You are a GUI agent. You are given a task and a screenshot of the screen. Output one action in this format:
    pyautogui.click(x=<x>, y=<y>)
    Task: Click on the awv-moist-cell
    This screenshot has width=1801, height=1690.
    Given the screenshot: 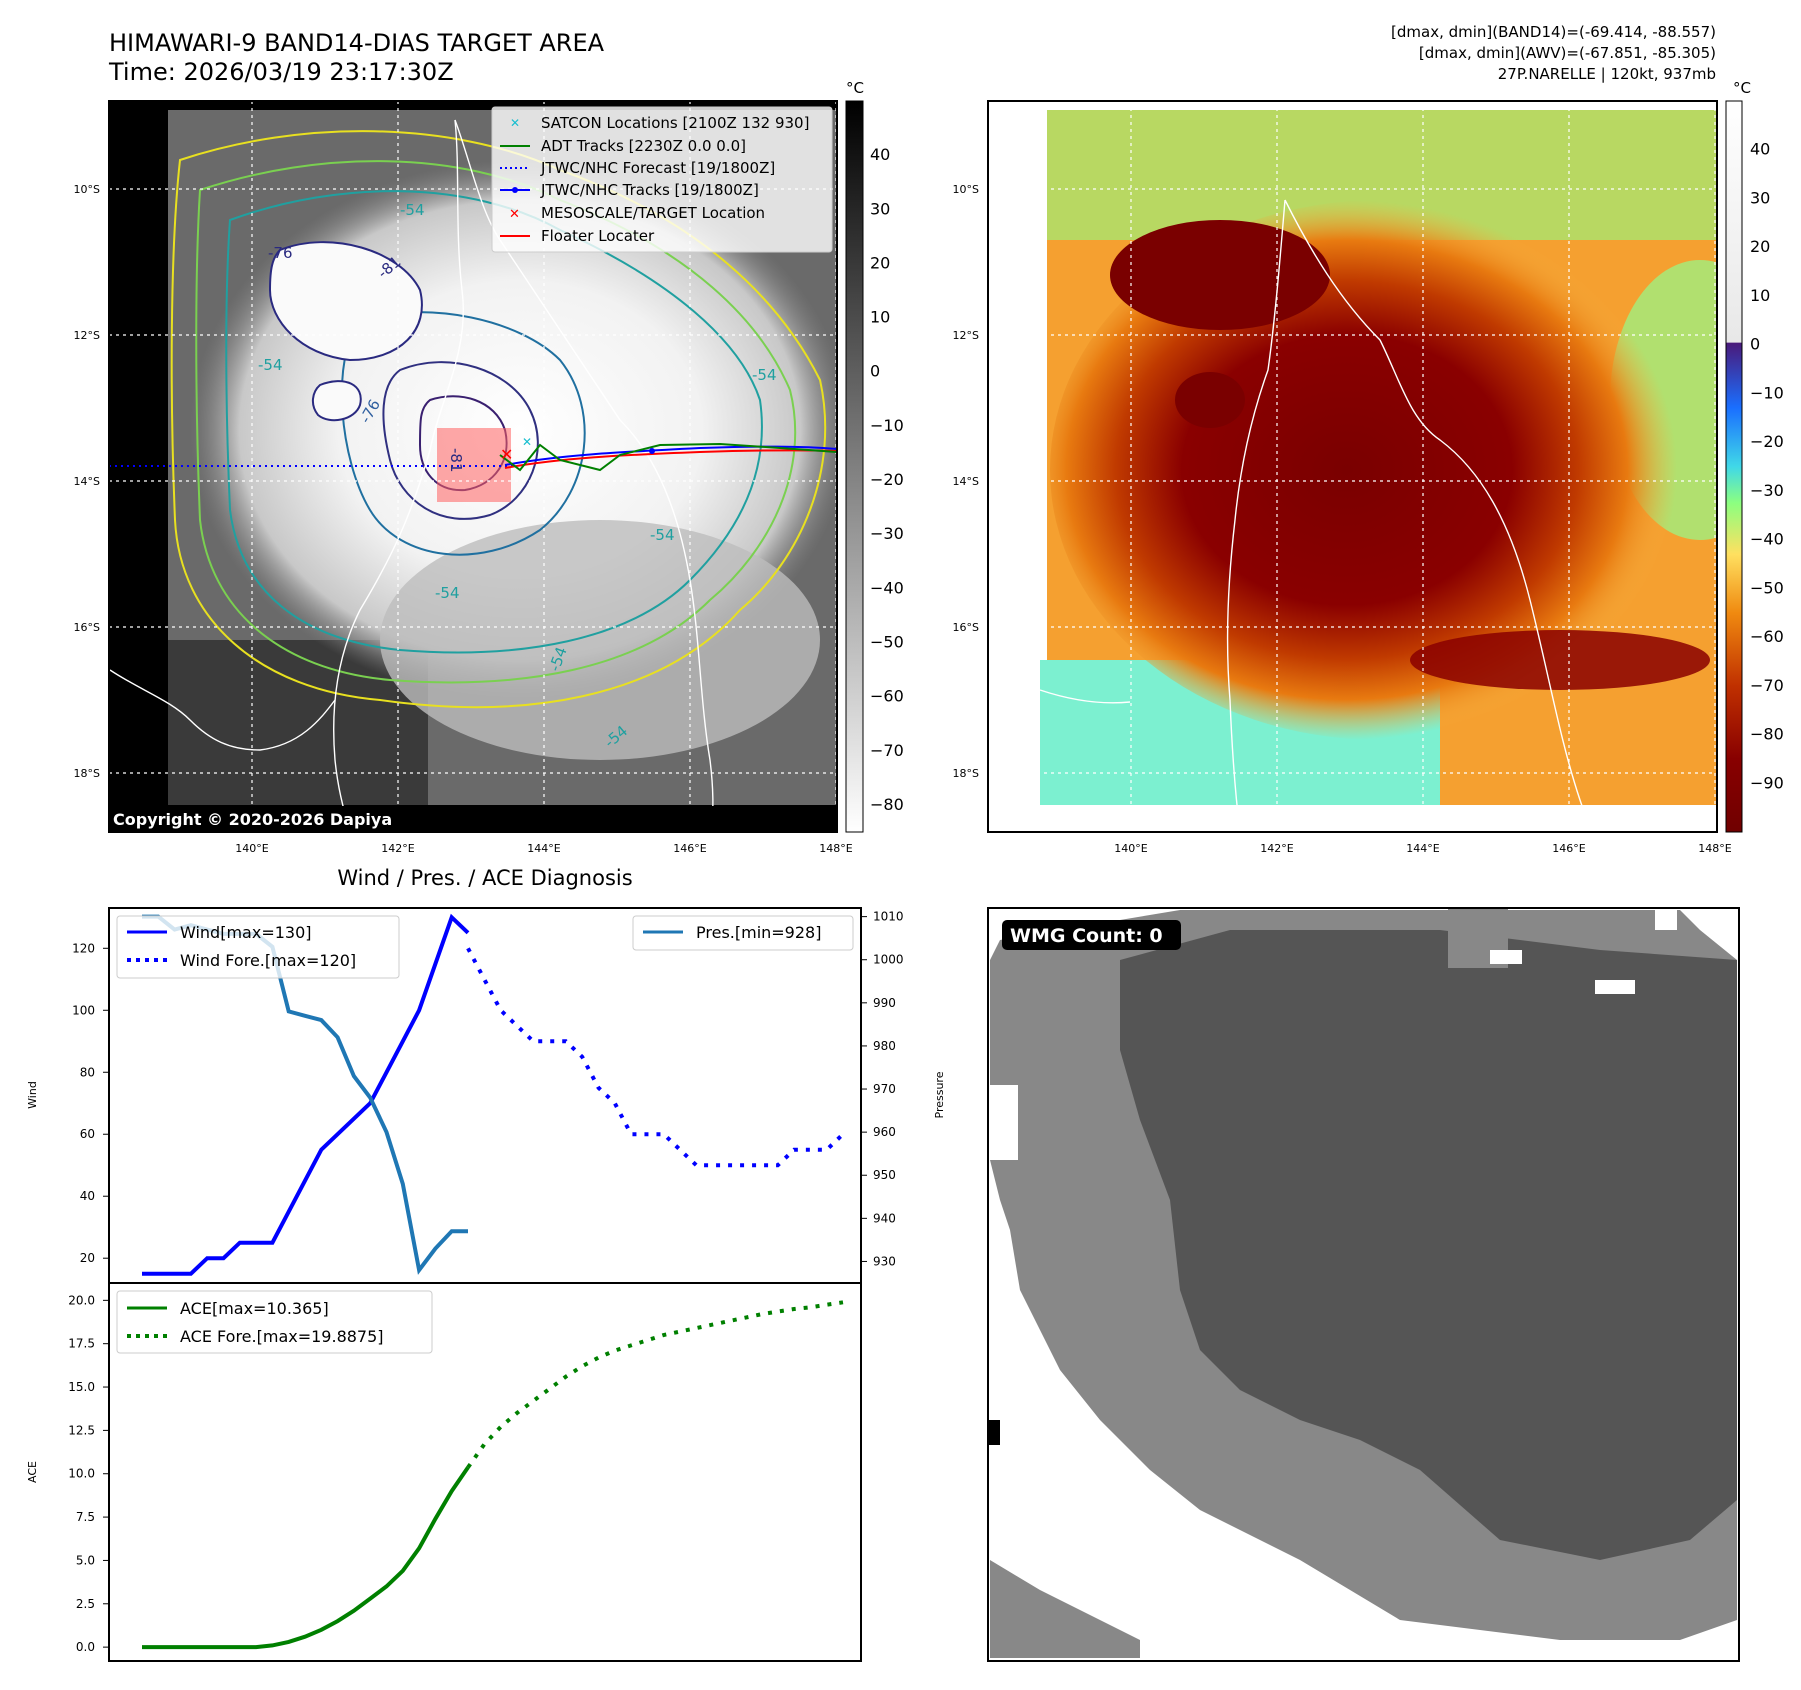 What is the action you would take?
    pyautogui.click(x=1210, y=400)
    